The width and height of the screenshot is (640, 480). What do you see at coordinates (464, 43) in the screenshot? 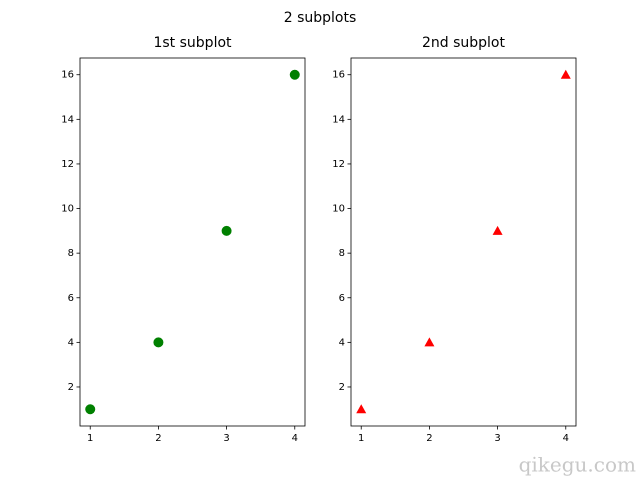
I see `subplot-title: 2nd subplot` at bounding box center [464, 43].